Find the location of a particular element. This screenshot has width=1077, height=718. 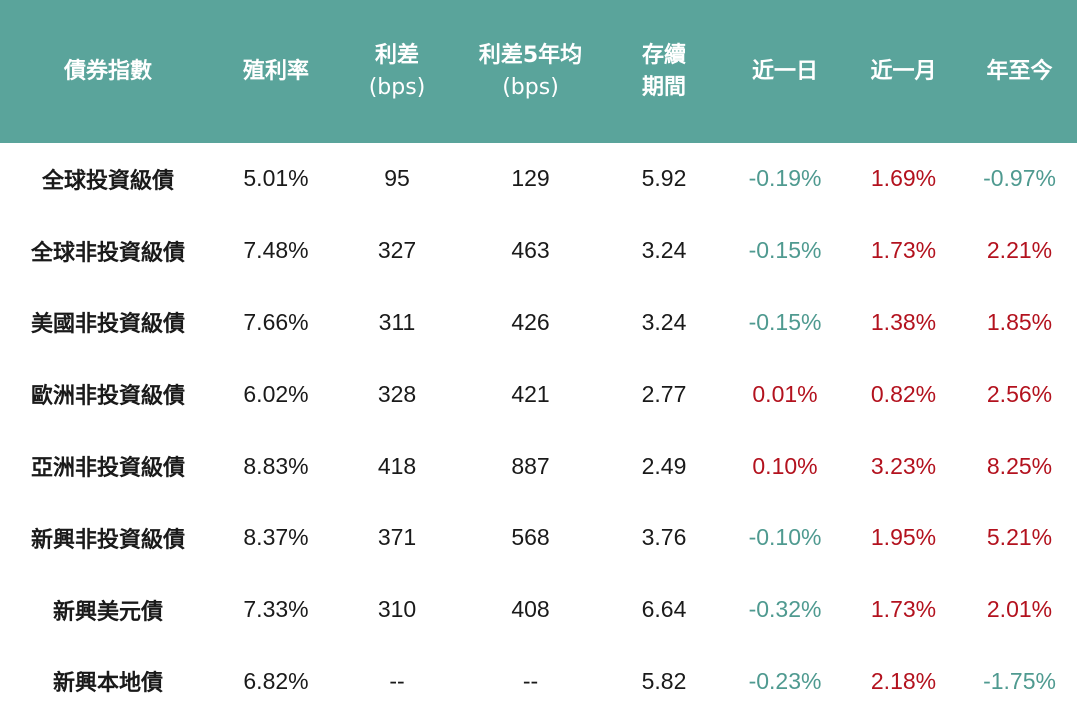

cell-spread: 328 is located at coordinates (397, 393).